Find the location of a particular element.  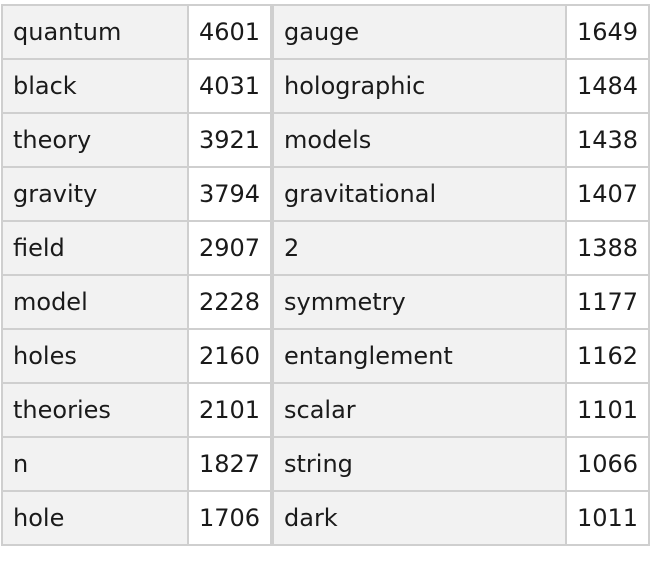

word-cell: entanglement is located at coordinates (420, 357).